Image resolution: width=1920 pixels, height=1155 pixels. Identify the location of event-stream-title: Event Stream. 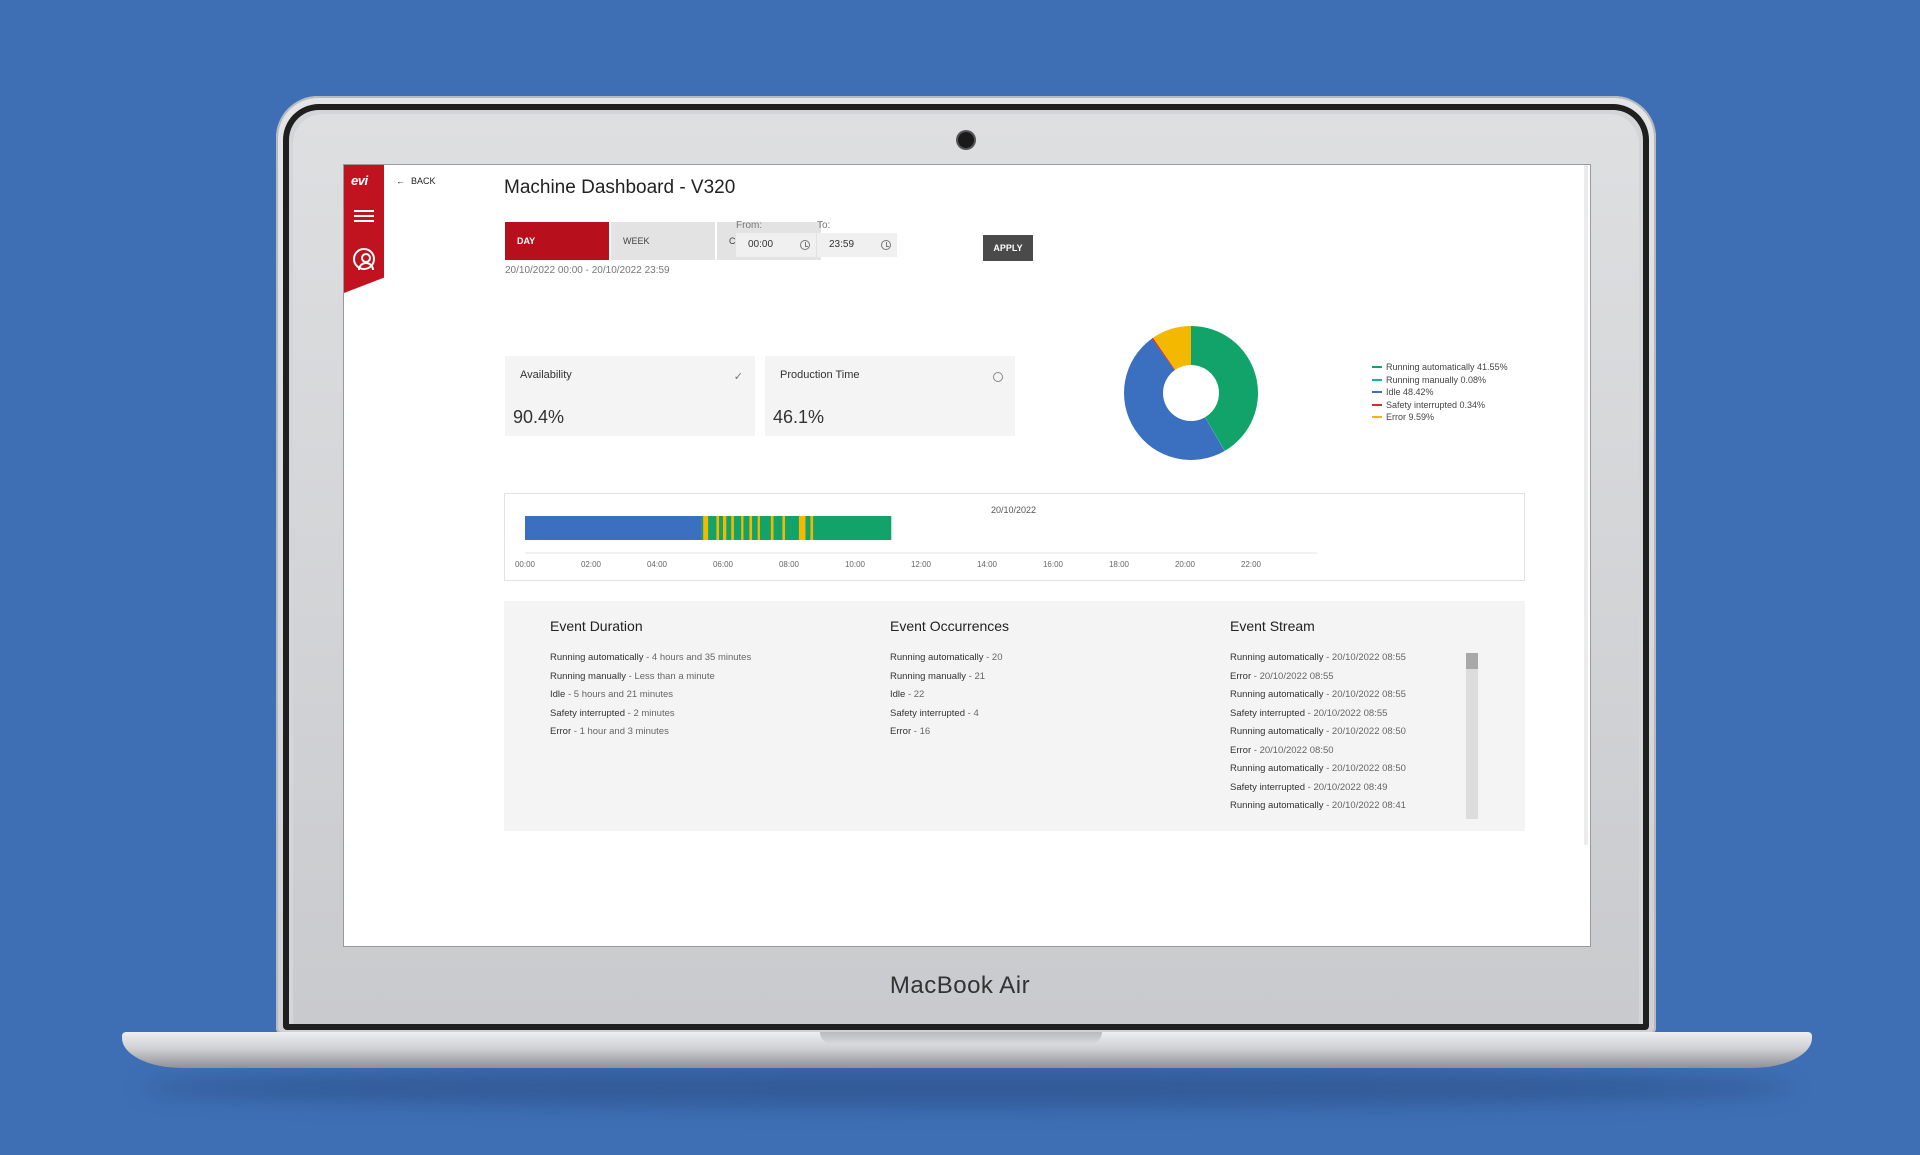
(1272, 626).